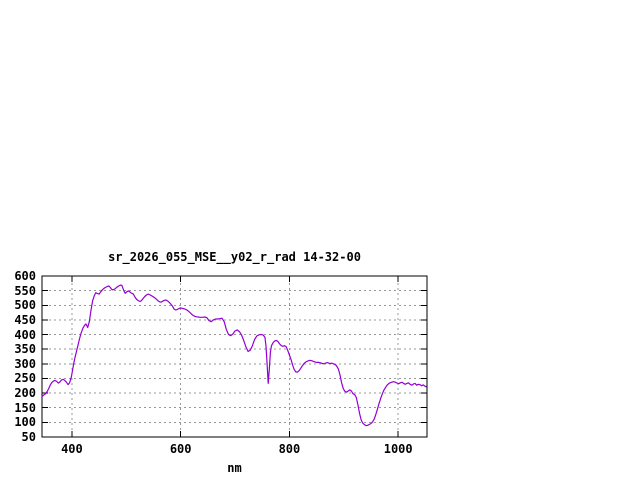 The width and height of the screenshot is (640, 480). Describe the element at coordinates (28, 437) in the screenshot. I see `y-tick-label-50: 50` at that location.